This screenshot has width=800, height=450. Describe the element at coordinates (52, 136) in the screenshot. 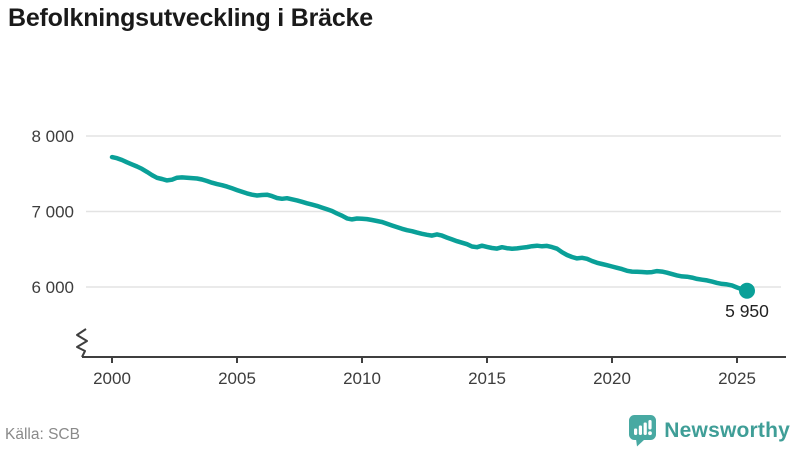

I see `y-axis-label: 8 000` at that location.